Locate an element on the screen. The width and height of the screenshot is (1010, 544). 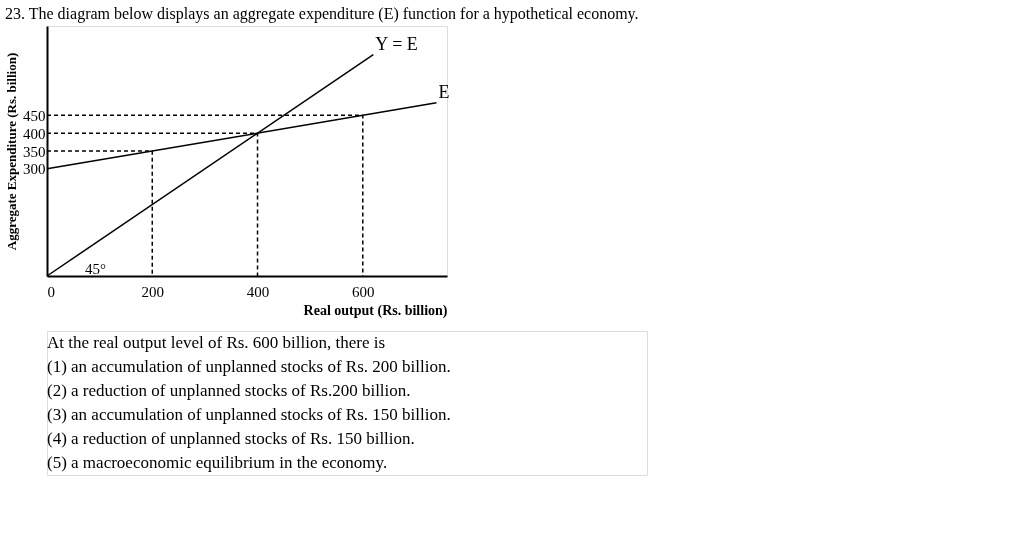
text: (3) an accumulation of unplanned stocks of Rs. 150 billion. is located at coordinates (249, 414).